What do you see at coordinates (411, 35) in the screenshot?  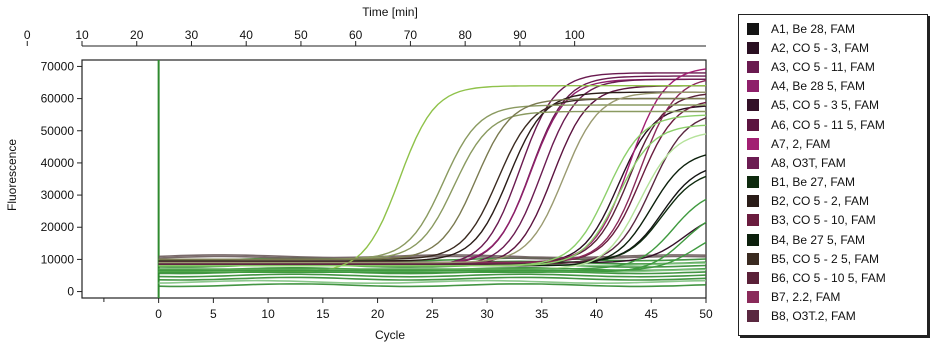 I see `top-tick-label: 70` at bounding box center [411, 35].